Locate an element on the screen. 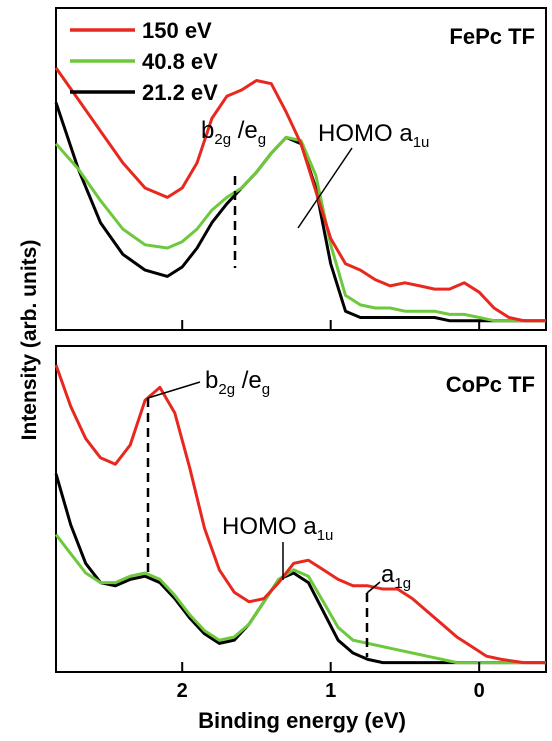  x-tick-label: 1 is located at coordinates (330, 691).